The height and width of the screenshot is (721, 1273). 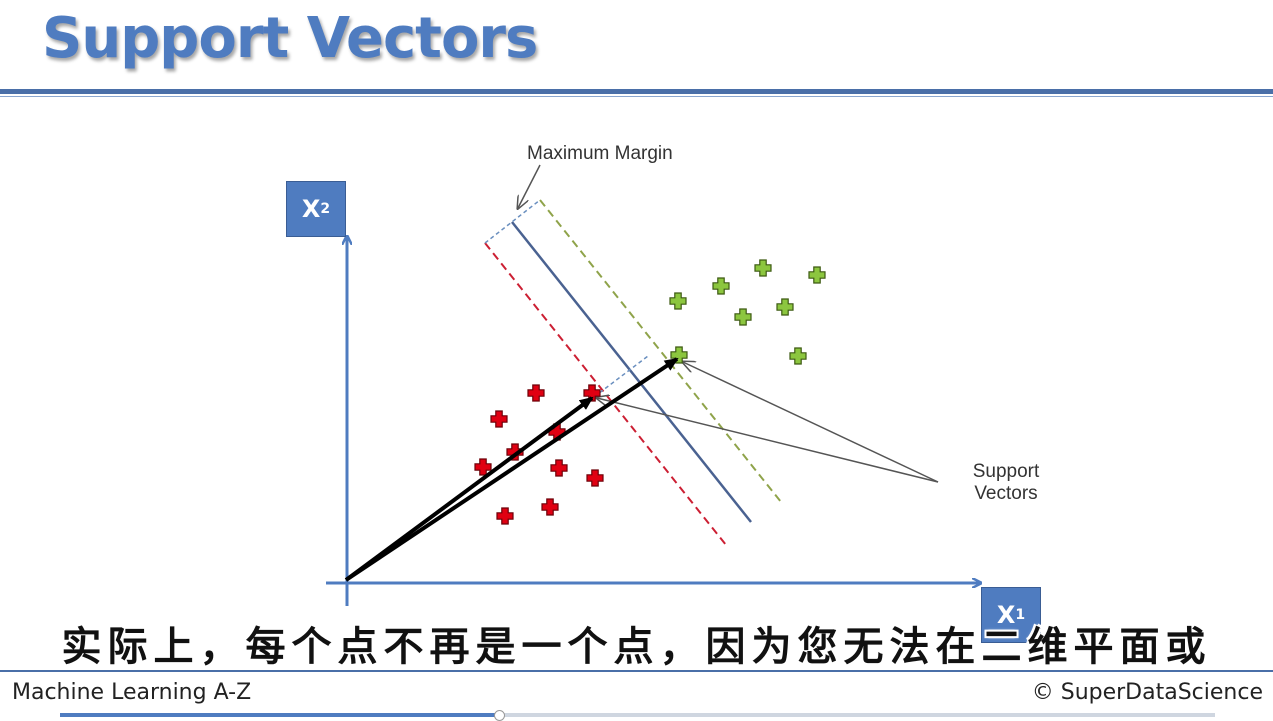 I want to click on footer-divider, so click(x=636, y=671).